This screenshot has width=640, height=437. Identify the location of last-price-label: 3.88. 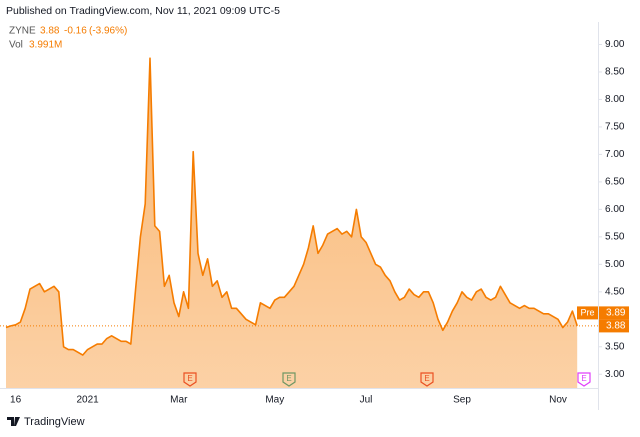
(616, 326).